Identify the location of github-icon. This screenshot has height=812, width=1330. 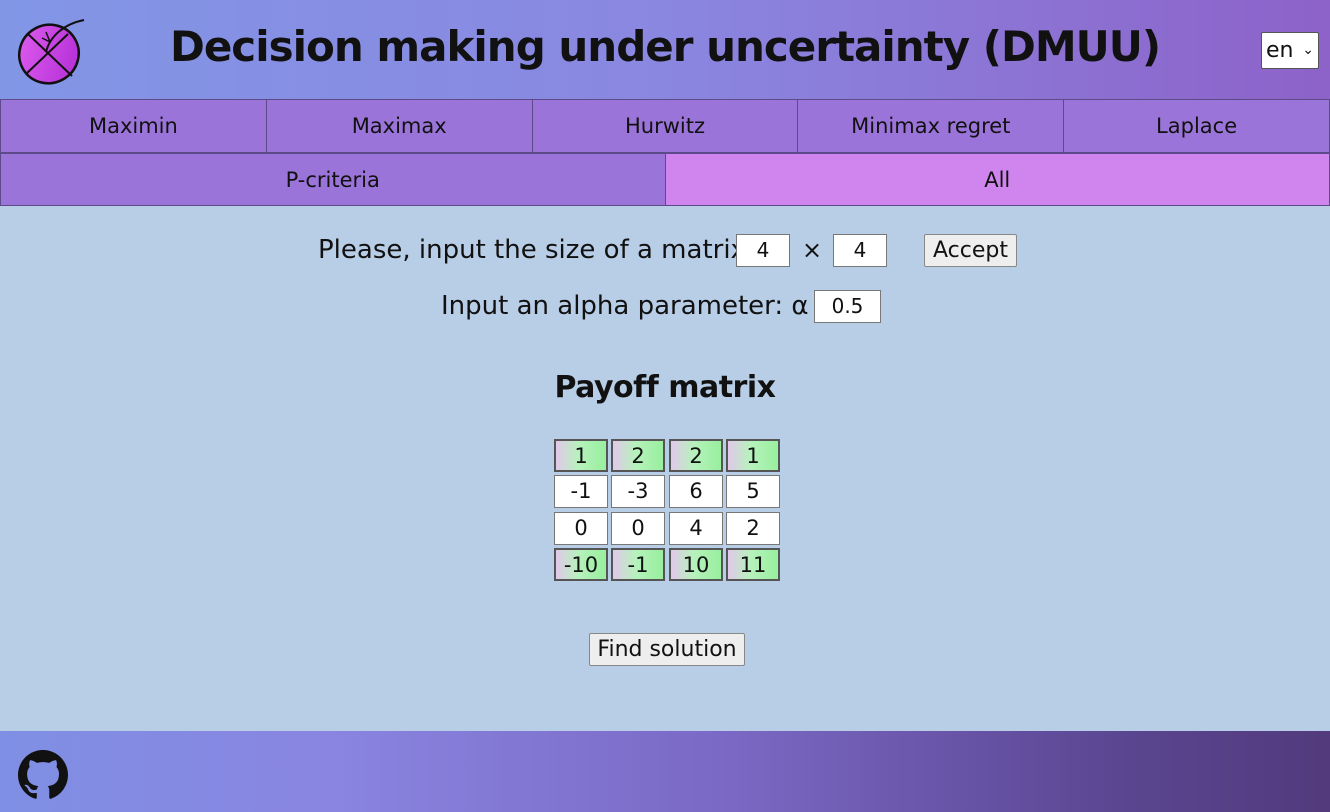
(43, 775).